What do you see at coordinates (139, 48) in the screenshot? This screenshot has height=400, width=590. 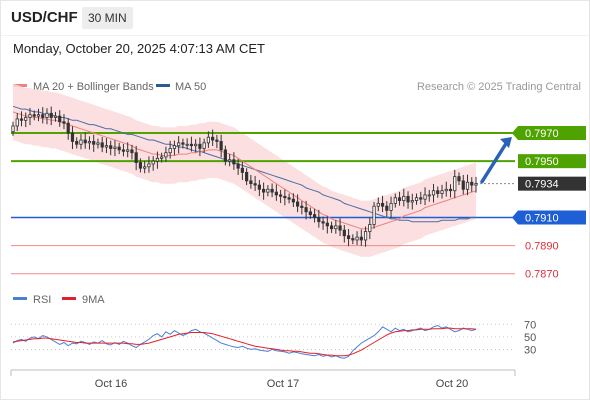 I see `timestamp: Monday, October 20, 2025 4:07:13 AM CET` at bounding box center [139, 48].